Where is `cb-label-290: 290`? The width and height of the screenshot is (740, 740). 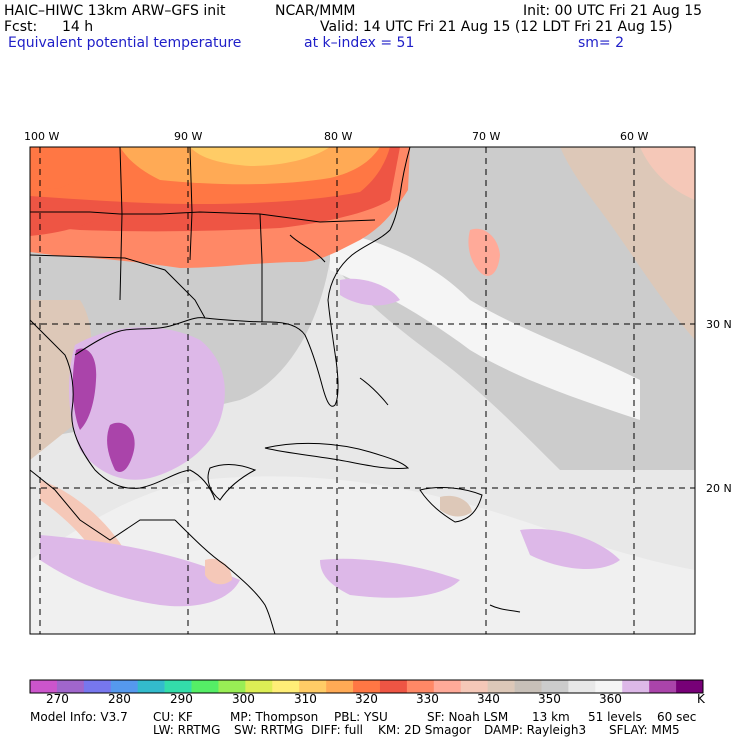
cb-label-290: 290 is located at coordinates (181, 699).